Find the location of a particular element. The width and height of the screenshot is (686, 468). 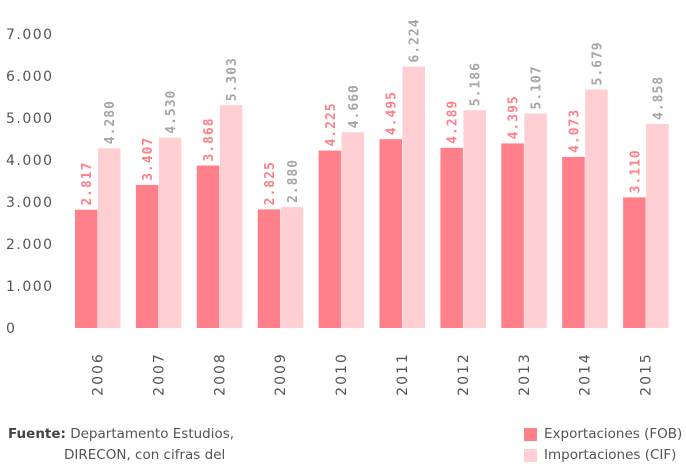

x-tick-label: 2010 is located at coordinates (342, 374).